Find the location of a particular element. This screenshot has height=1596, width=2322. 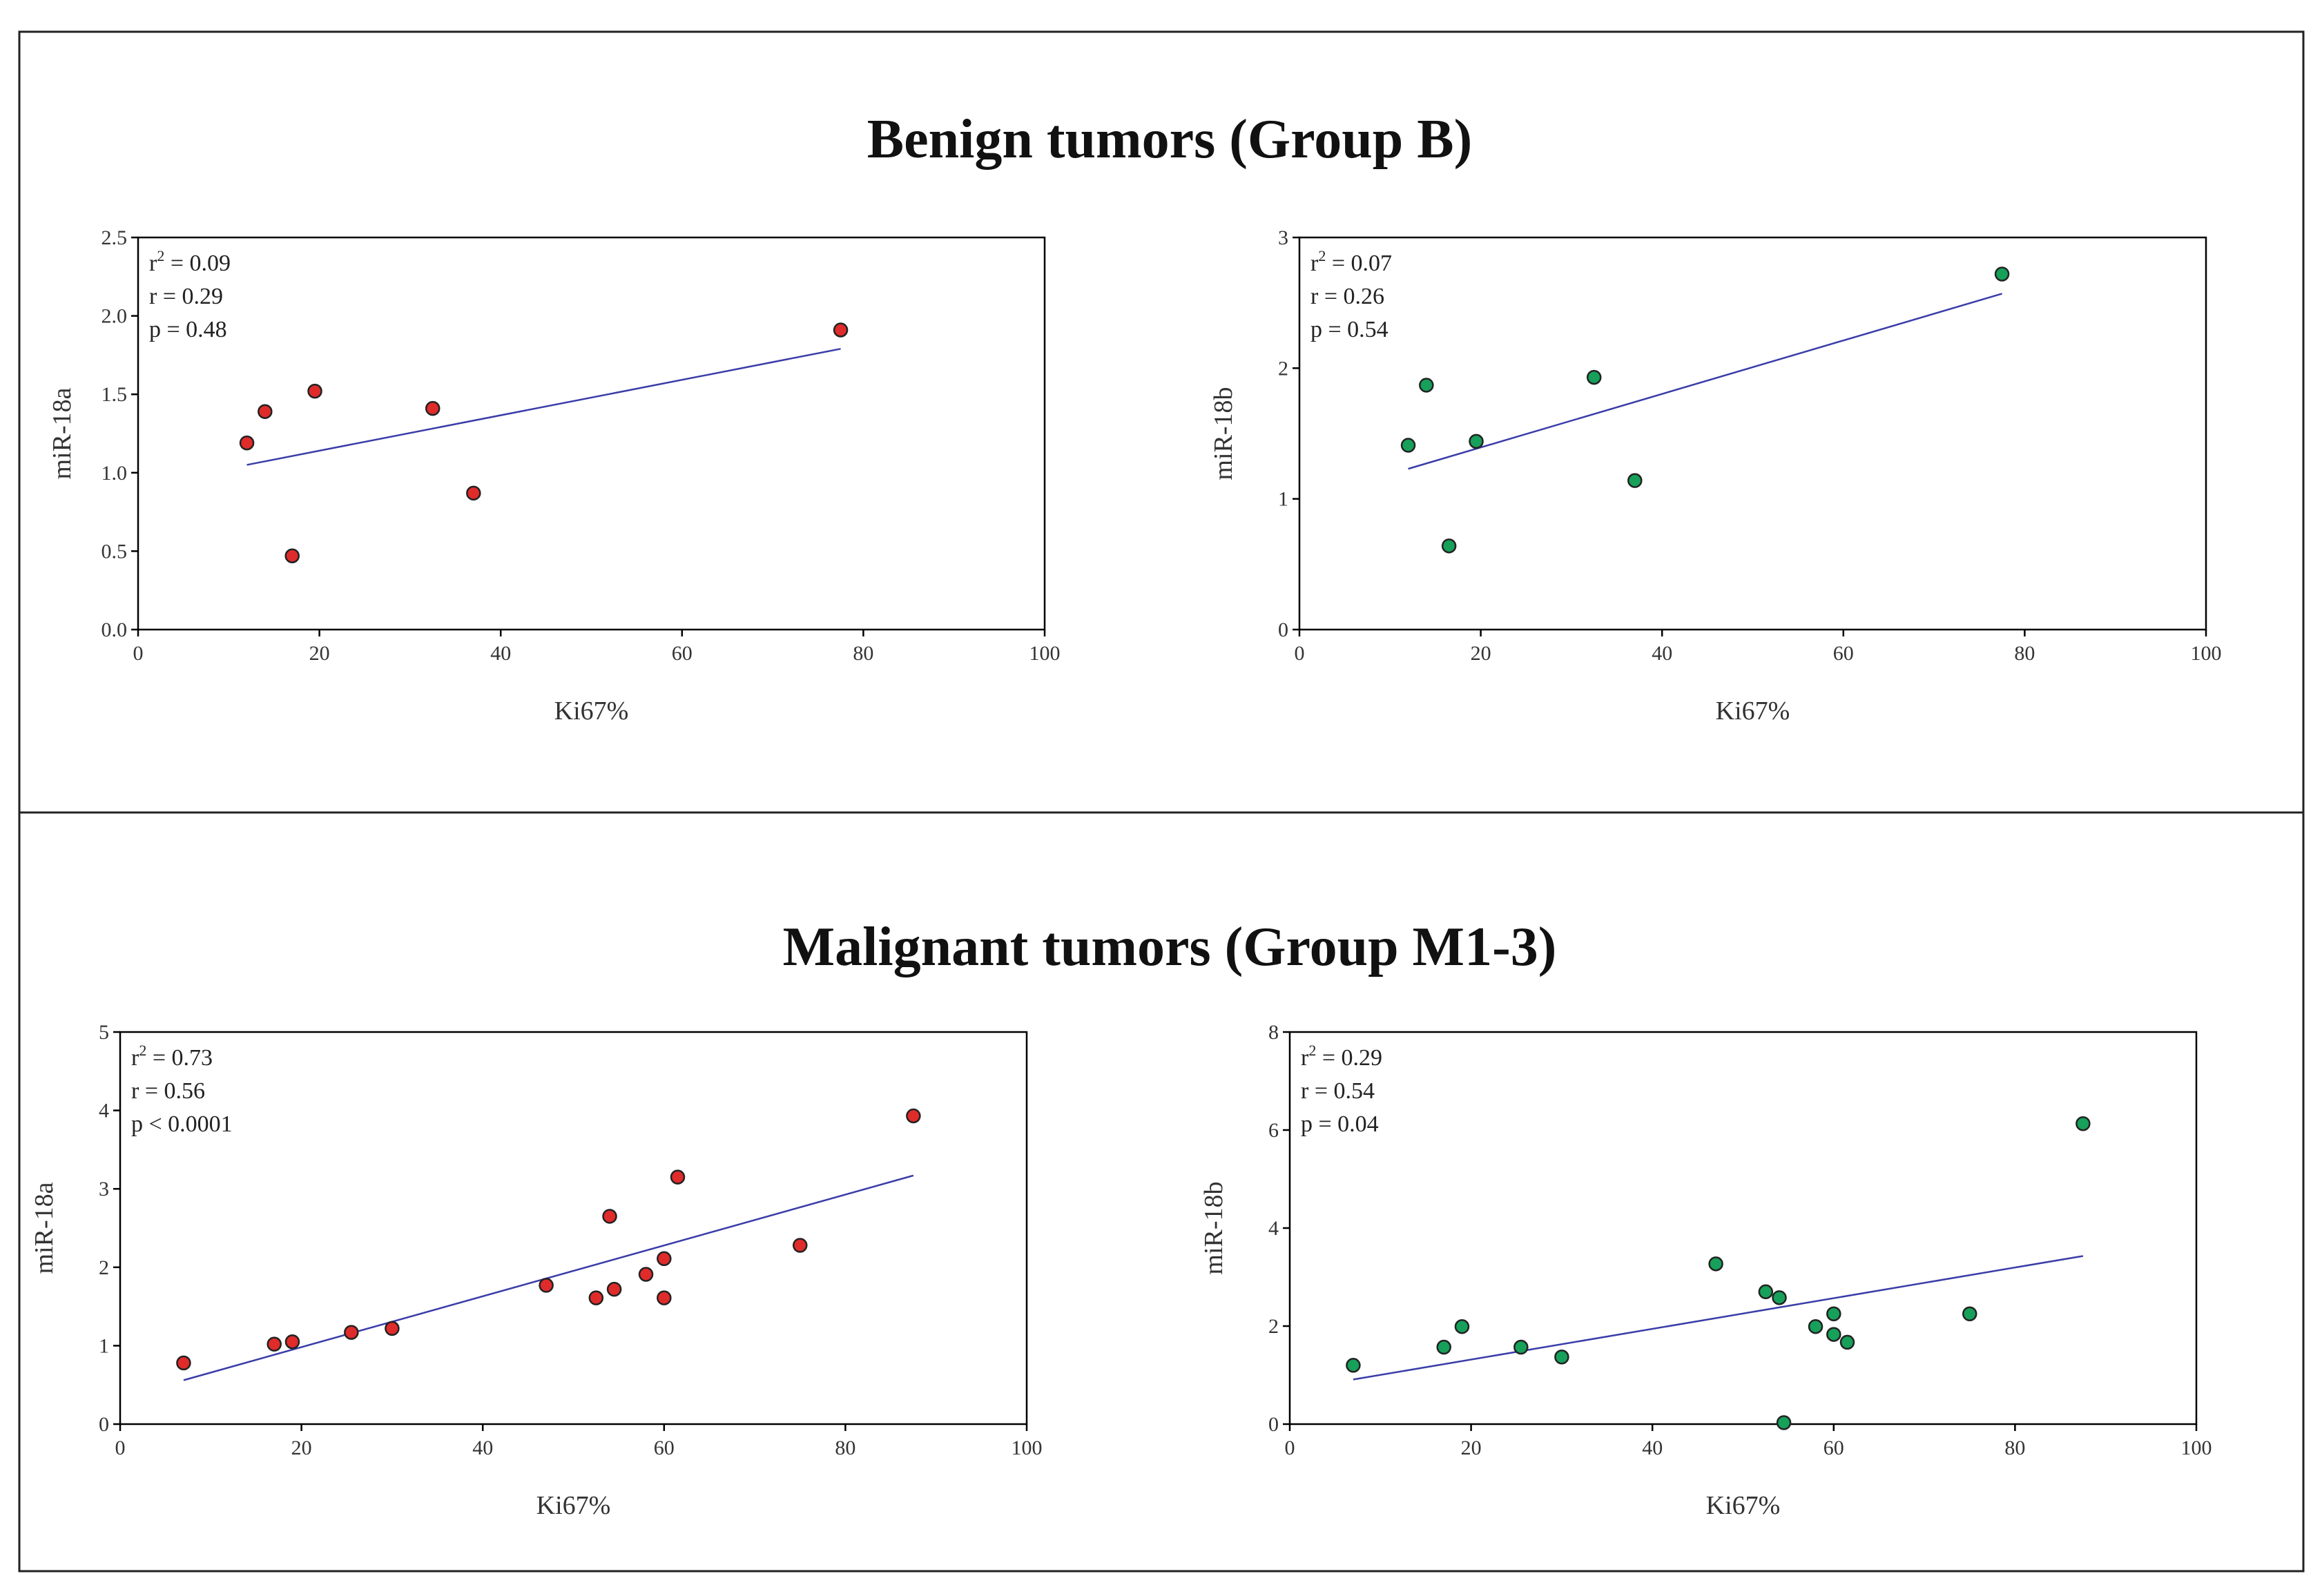

stat-p: p = 0.04 is located at coordinates (1340, 1124).